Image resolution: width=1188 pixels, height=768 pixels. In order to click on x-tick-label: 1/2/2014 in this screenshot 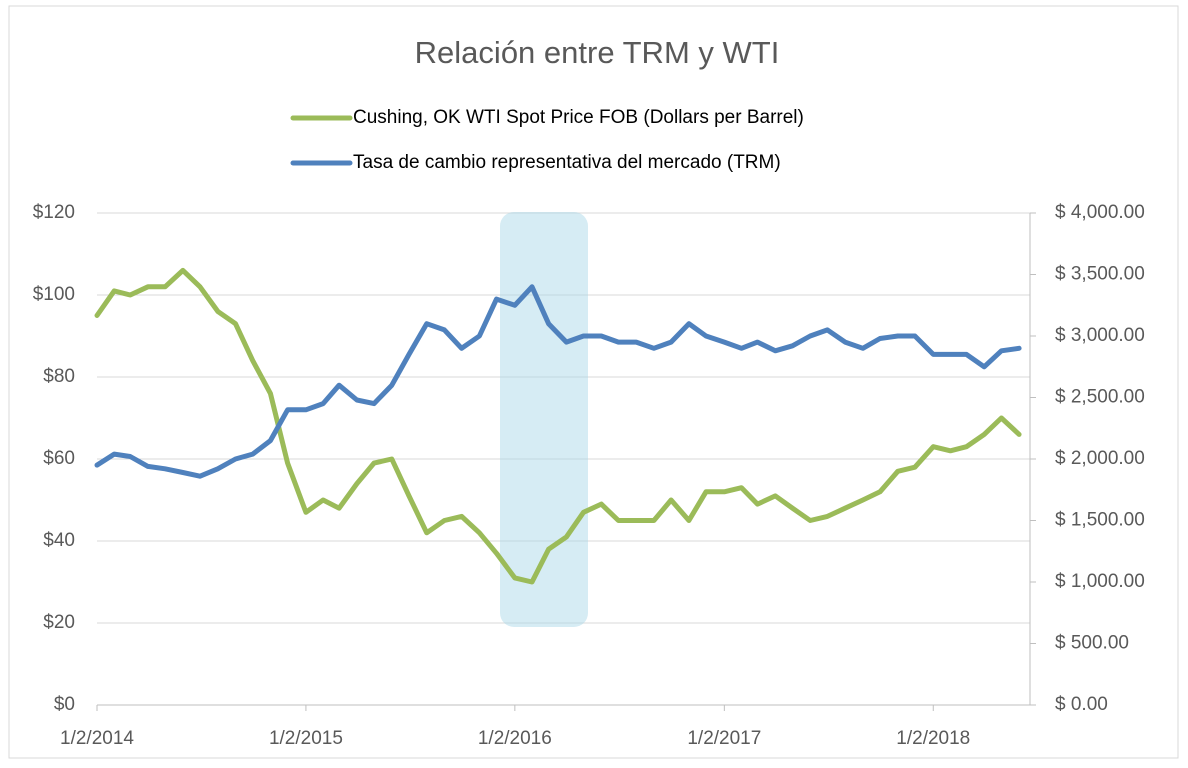, I will do `click(97, 738)`.